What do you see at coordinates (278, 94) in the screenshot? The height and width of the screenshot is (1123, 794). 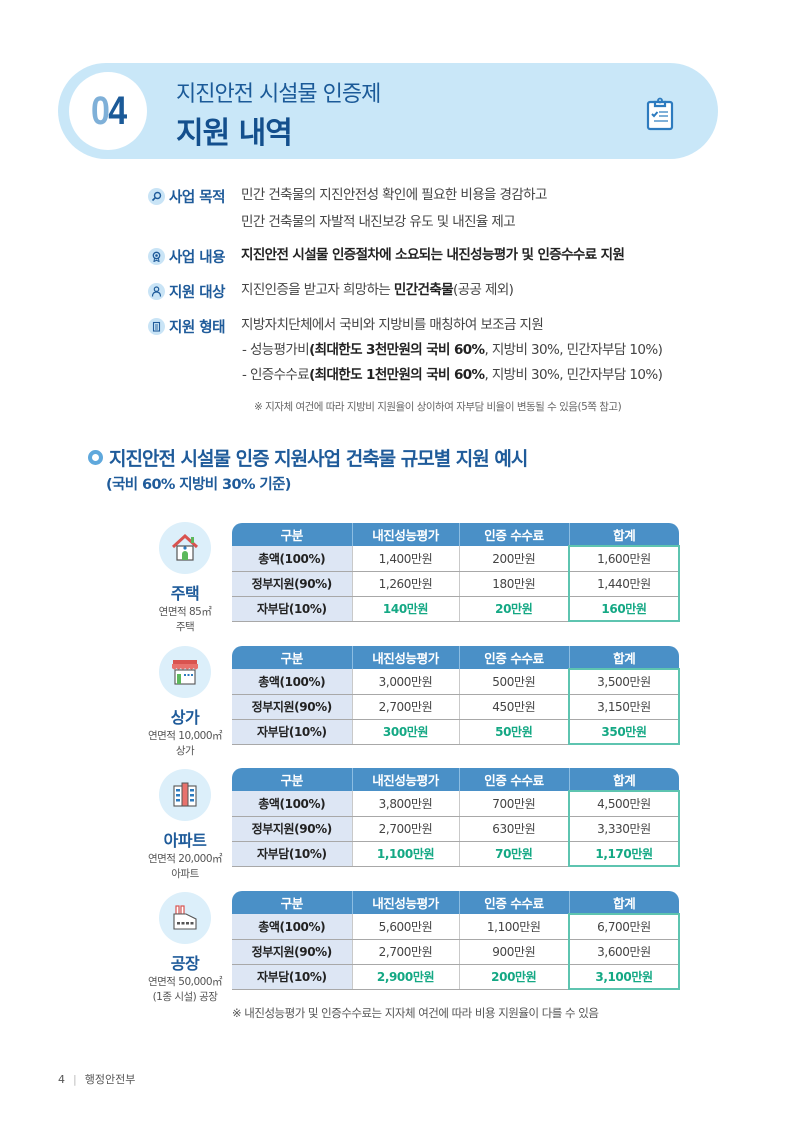 I see `header-subtitle: 지진안전 시설물 인증제` at bounding box center [278, 94].